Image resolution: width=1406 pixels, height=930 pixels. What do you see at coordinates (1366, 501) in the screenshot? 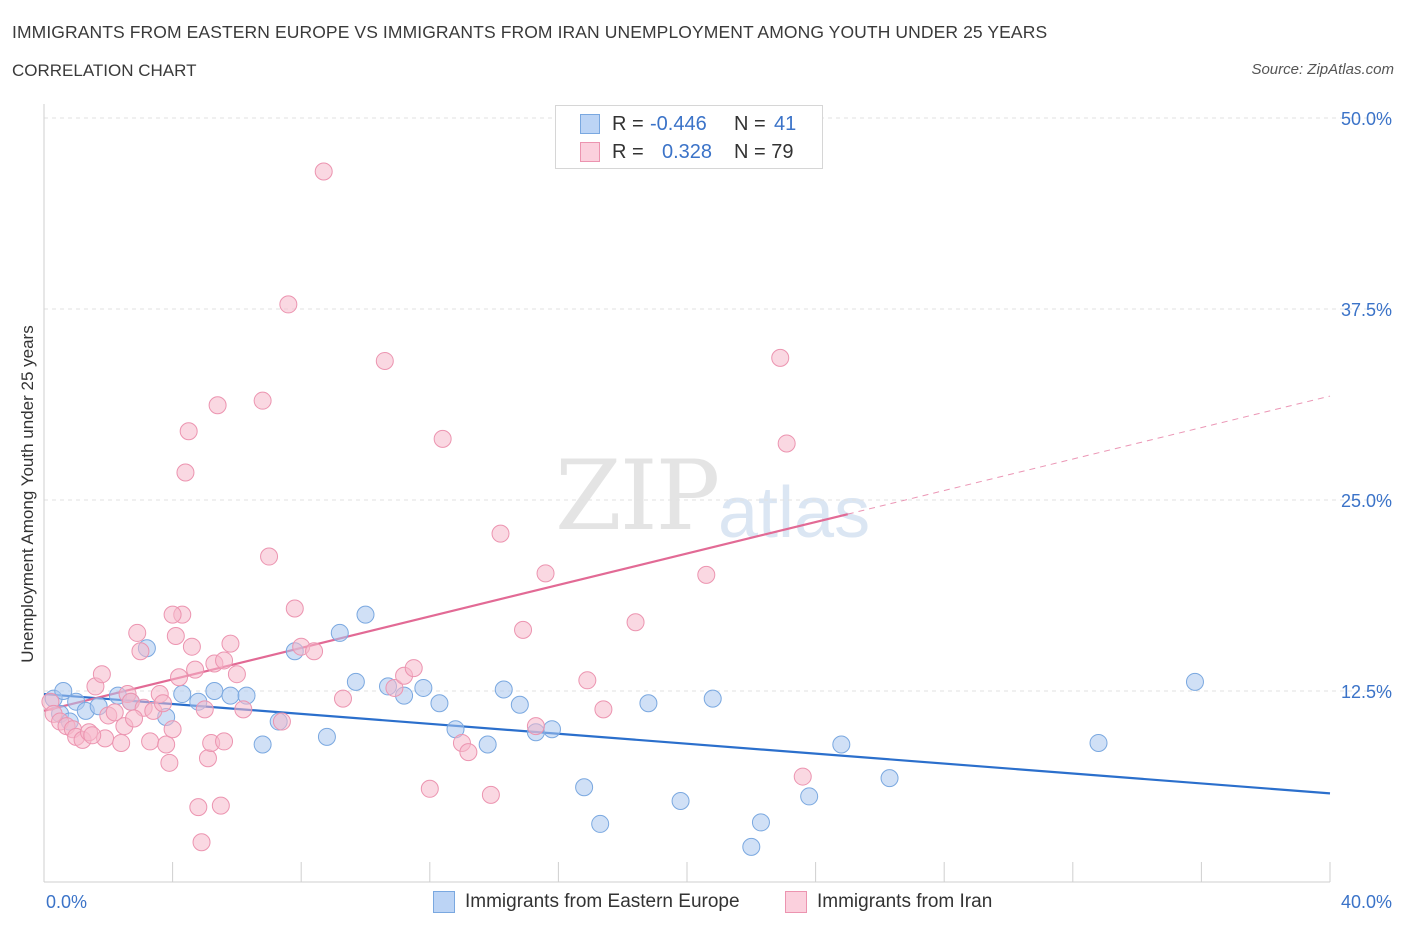
I see `y-tick-label: 25.0%` at bounding box center [1366, 501].